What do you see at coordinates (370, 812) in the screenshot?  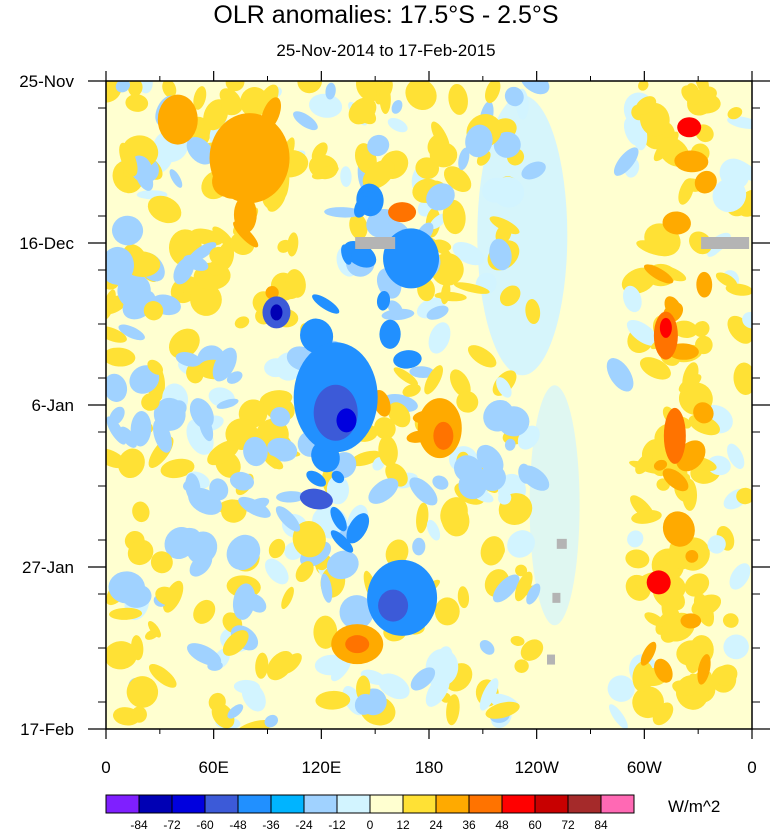 I see `colorbar: -84 -72 -60 -48 -36 -24 -12 0 12 24 36 48 60 72 84` at bounding box center [370, 812].